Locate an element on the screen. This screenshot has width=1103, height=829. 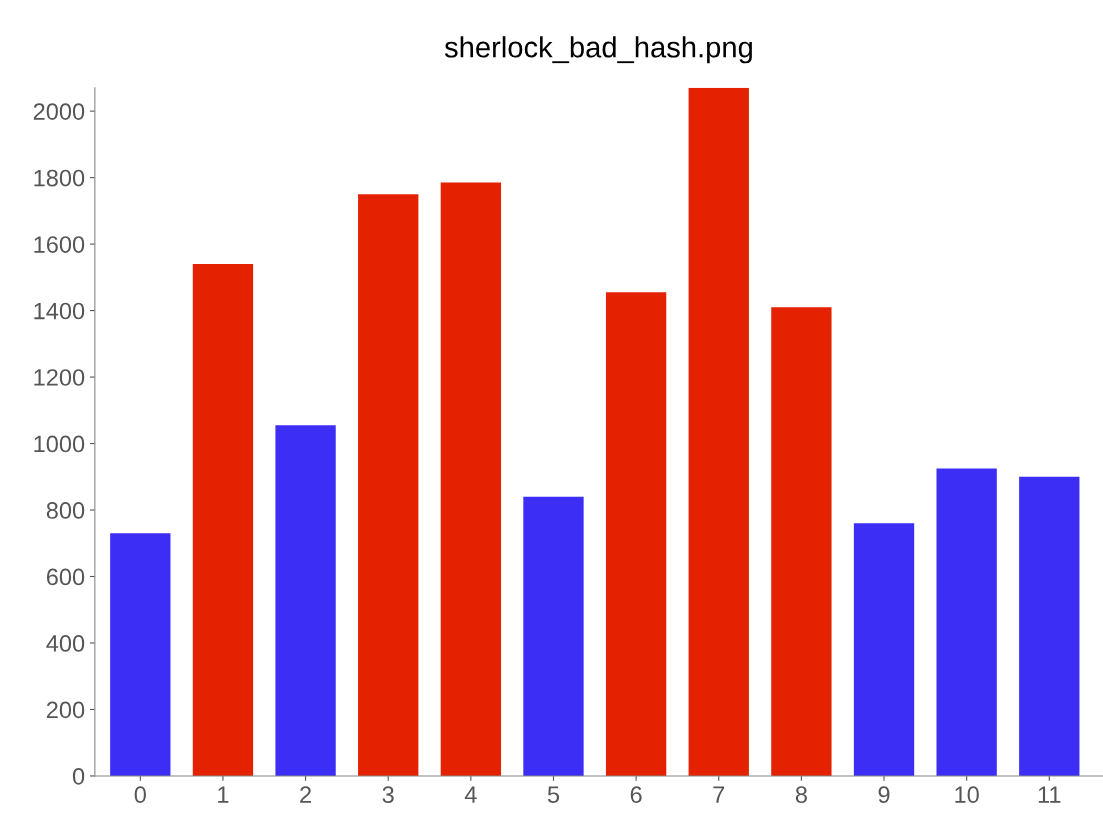
x-tick-label: 11 is located at coordinates (1049, 794).